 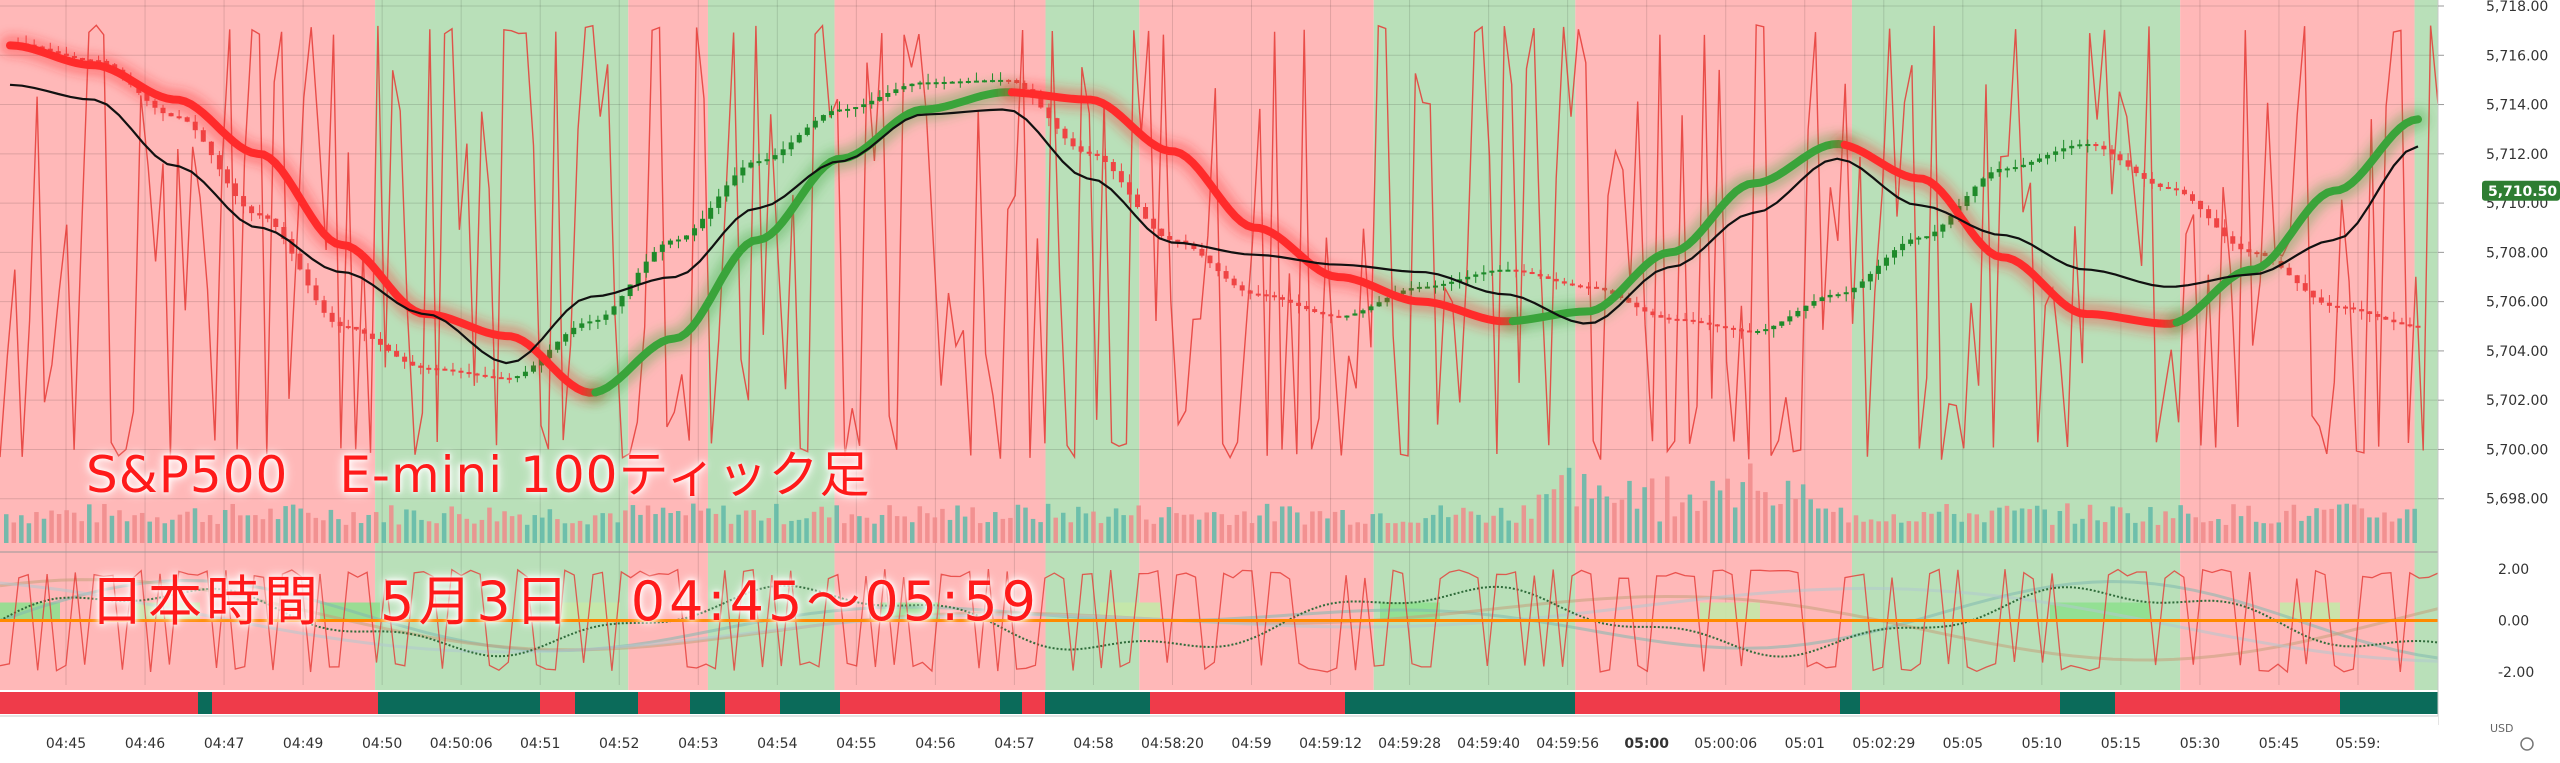 What do you see at coordinates (557, 703) in the screenshot?
I see `trend-strip-segment` at bounding box center [557, 703].